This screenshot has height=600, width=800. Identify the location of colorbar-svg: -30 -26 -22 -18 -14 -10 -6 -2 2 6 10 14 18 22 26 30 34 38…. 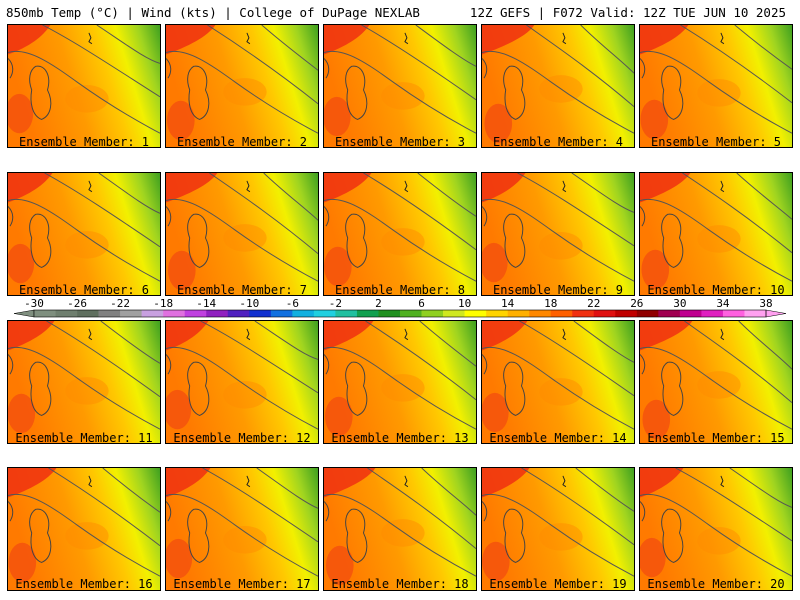
(400, 307).